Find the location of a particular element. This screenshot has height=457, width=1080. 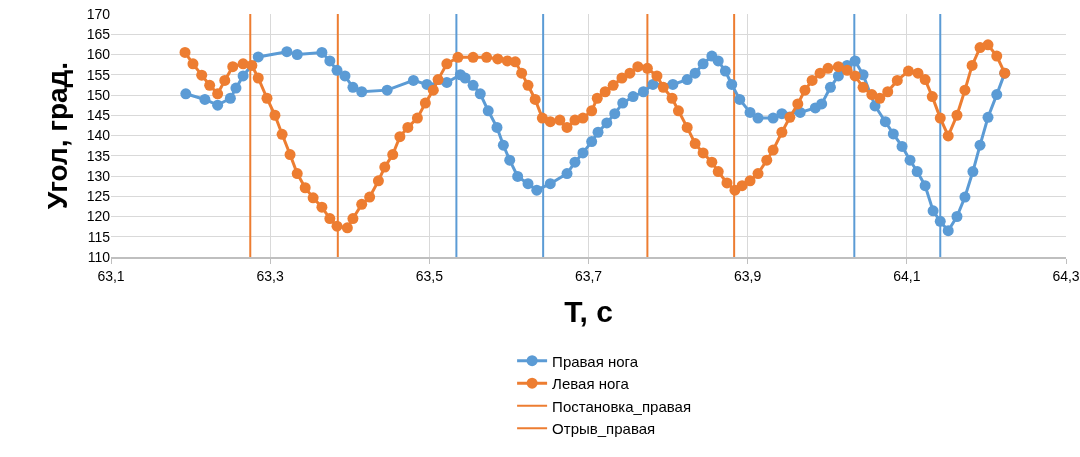

x-tick-label: 63,5 is located at coordinates (429, 275).